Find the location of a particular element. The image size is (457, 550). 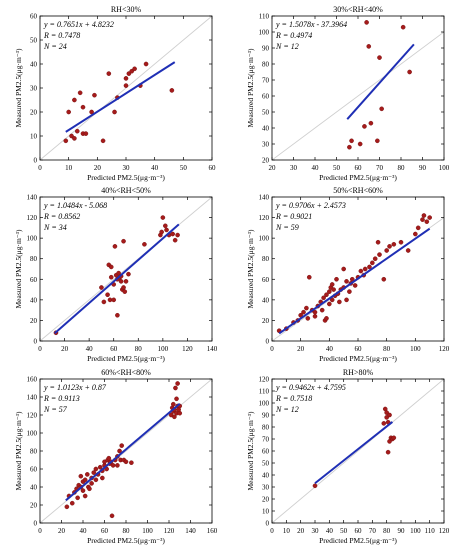

regression-equation: y = 0.9706x + 2.4573 is located at coordinates (310, 205).